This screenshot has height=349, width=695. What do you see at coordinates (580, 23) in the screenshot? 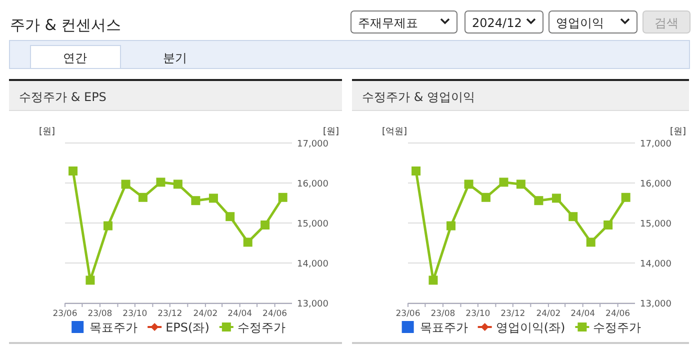
I see `text: 영업이익` at bounding box center [580, 23].